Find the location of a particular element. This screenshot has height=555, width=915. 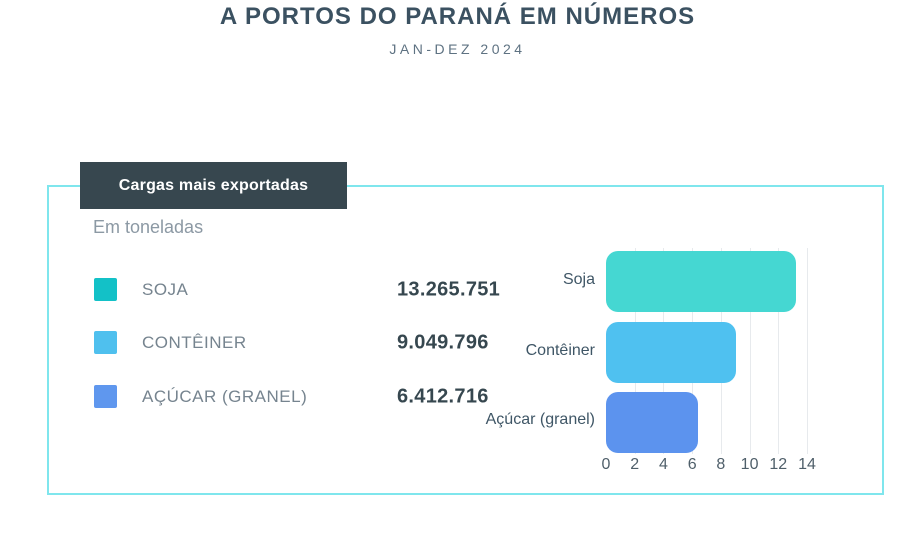

x-tick-label: 10 is located at coordinates (749, 464).